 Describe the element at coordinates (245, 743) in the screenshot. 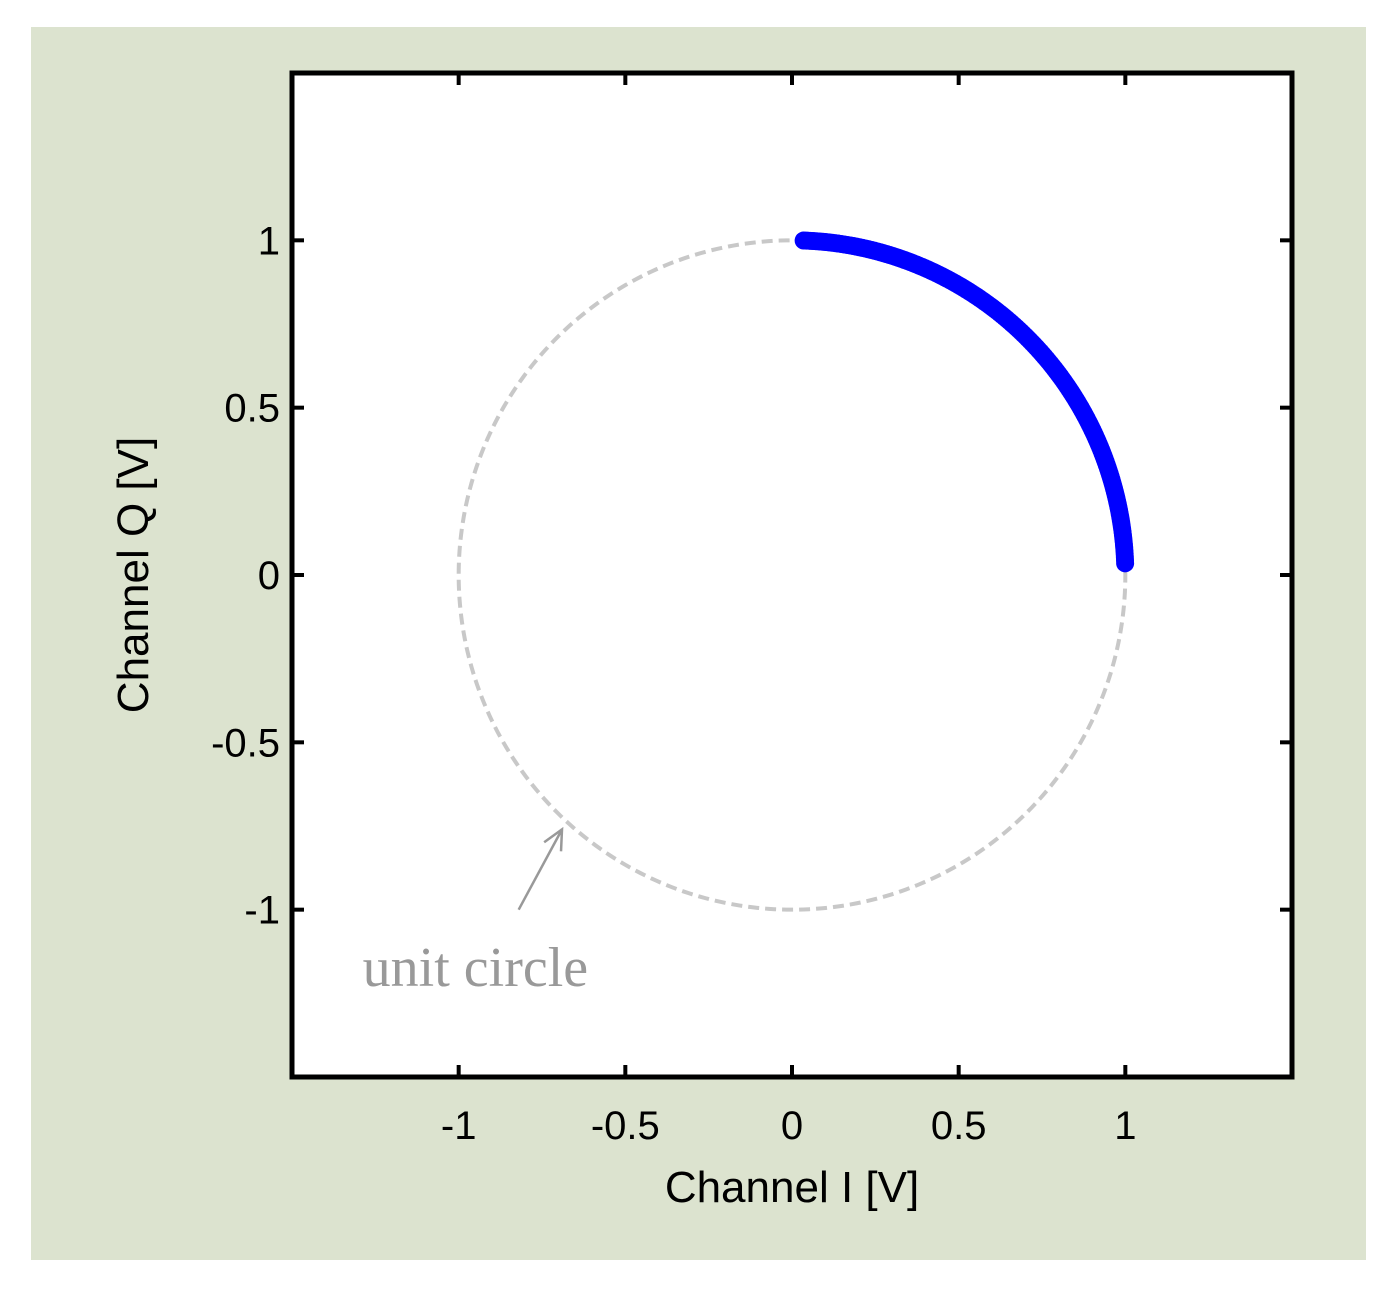

I see `y-tick-label: -0.5` at that location.